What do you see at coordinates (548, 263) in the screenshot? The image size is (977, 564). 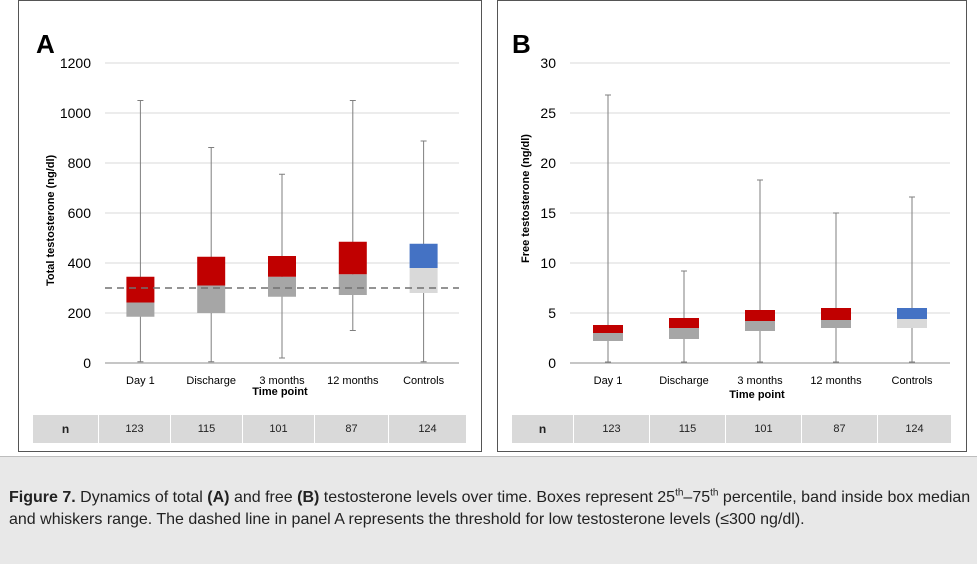 I see `chart-b-ytick-label: 10` at bounding box center [548, 263].